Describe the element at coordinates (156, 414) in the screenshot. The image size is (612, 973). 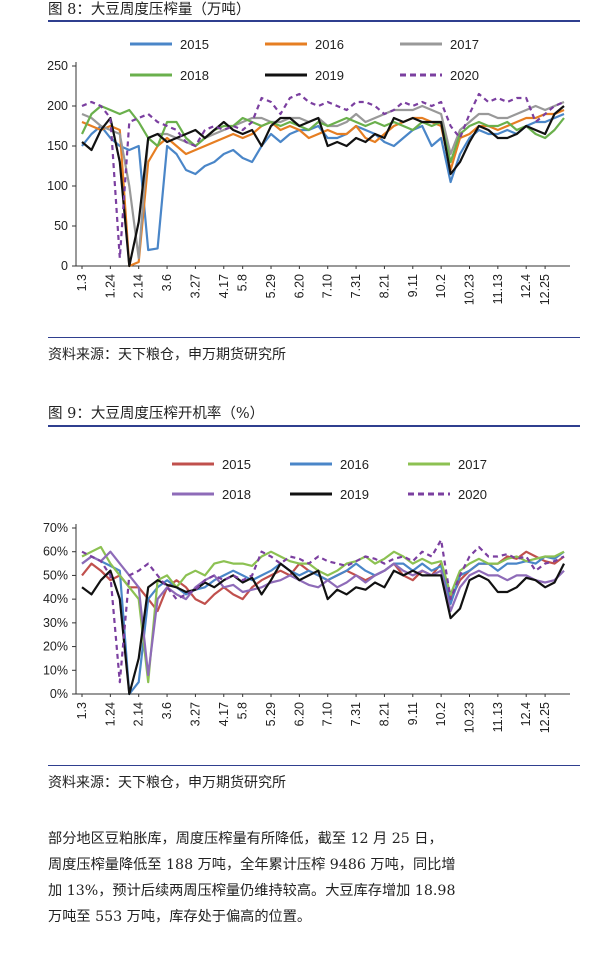
I see `figure9-caption: 图 9：大豆周度压榨开机率（%）` at that location.